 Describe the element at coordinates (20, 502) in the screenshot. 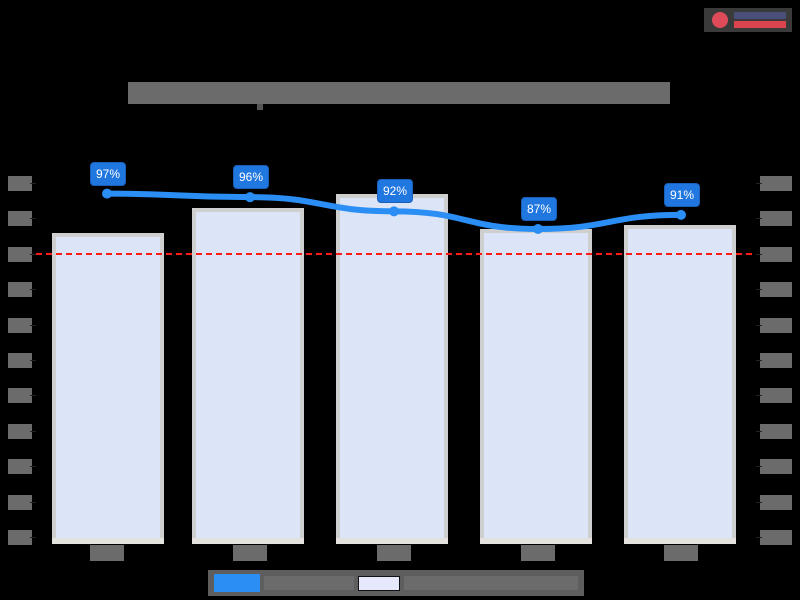

I see `left-tick-label: 10` at that location.